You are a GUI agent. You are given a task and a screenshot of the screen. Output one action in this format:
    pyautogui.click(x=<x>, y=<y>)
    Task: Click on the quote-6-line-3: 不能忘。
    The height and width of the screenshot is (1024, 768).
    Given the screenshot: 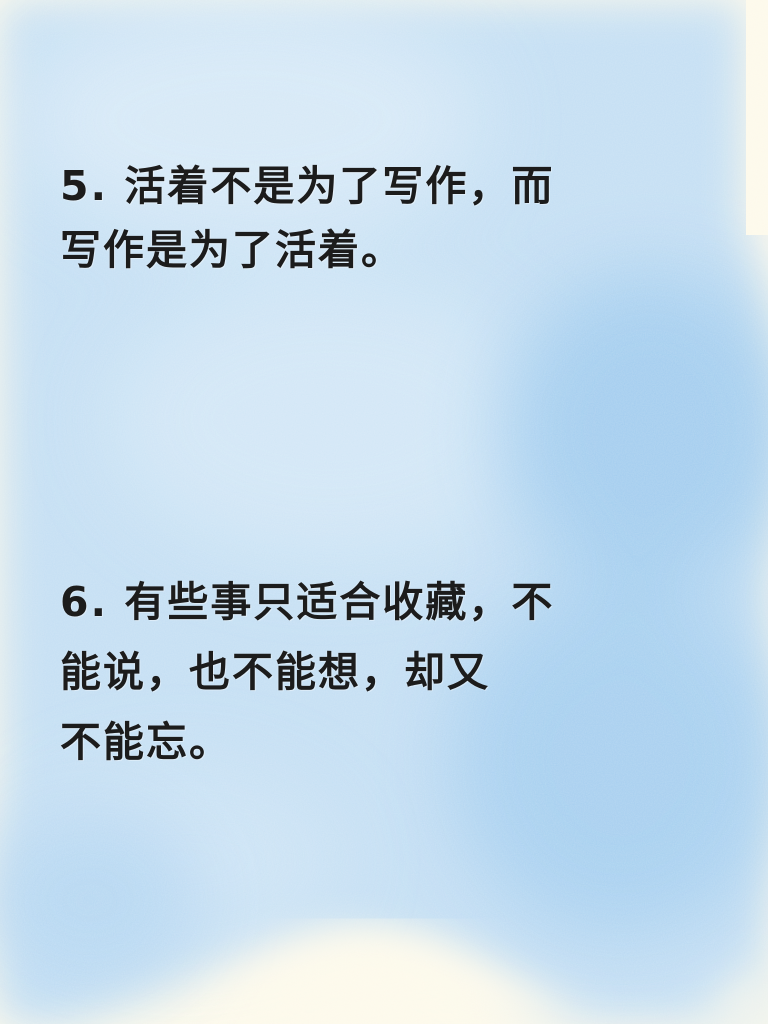 What is the action you would take?
    pyautogui.click(x=146, y=742)
    